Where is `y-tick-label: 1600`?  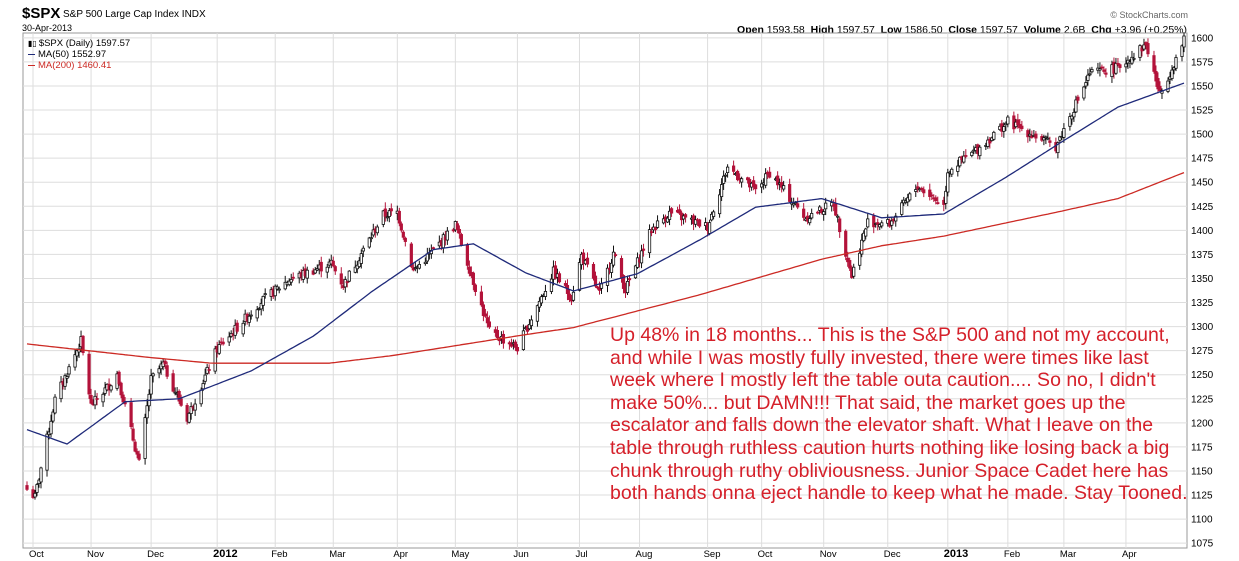 y-tick-label: 1600 is located at coordinates (1202, 38).